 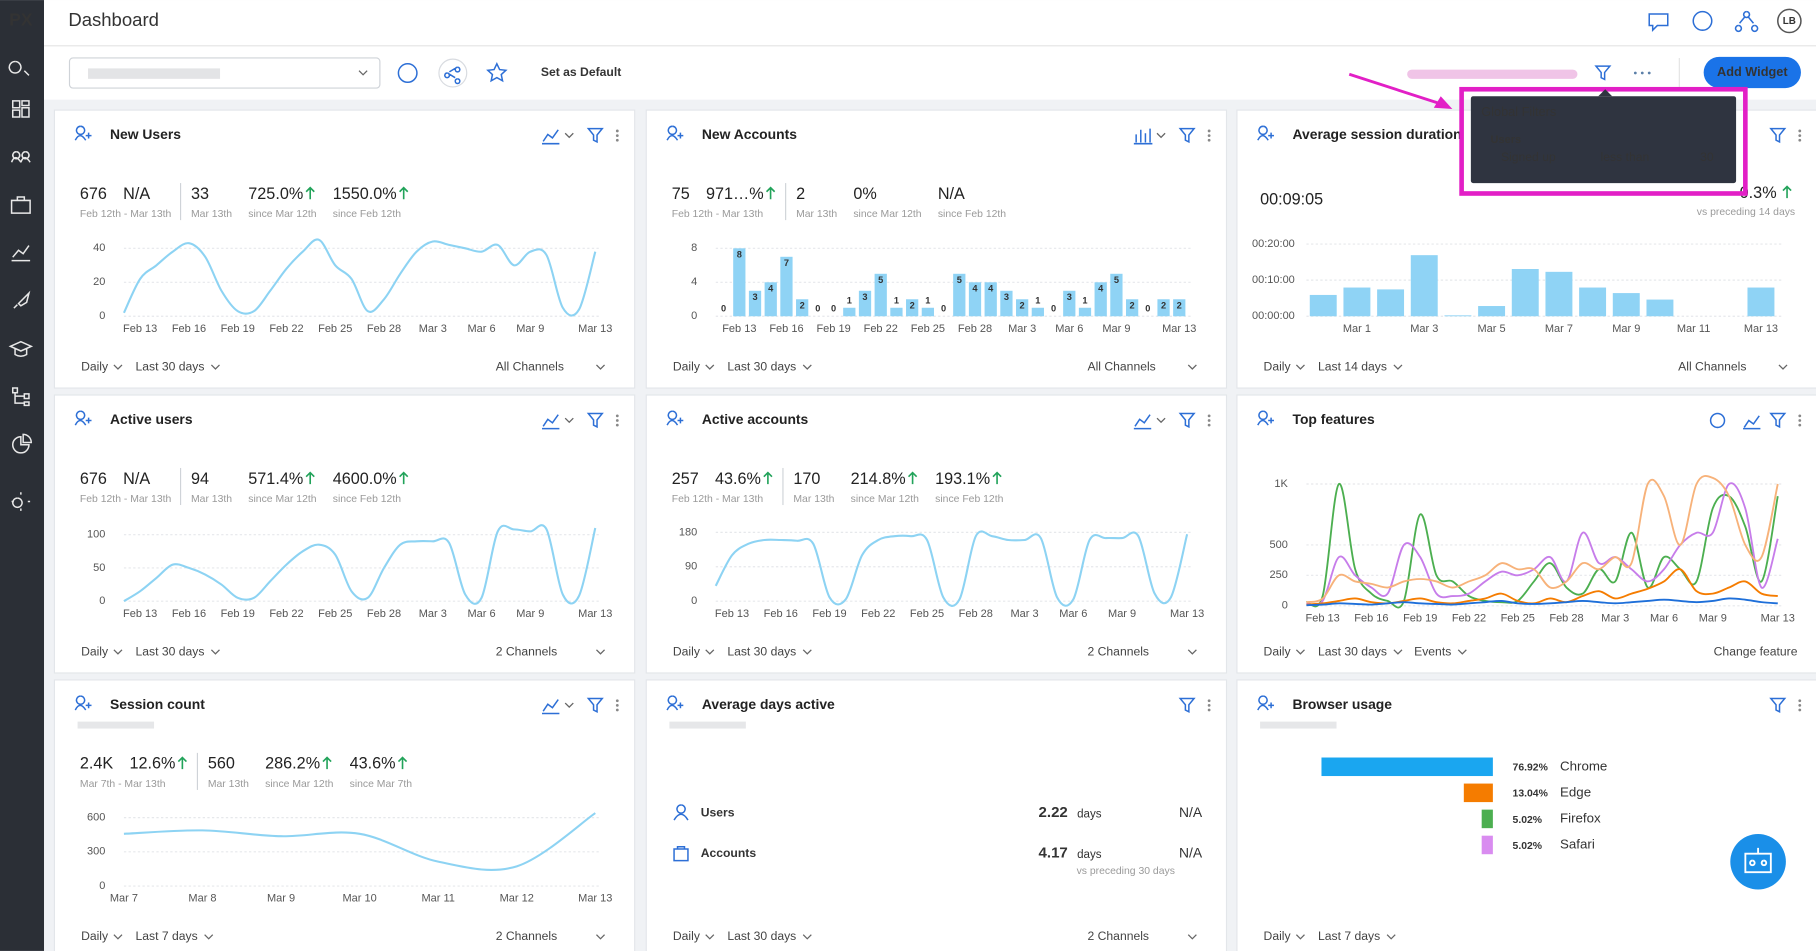 I want to click on info-button, so click(x=407, y=73).